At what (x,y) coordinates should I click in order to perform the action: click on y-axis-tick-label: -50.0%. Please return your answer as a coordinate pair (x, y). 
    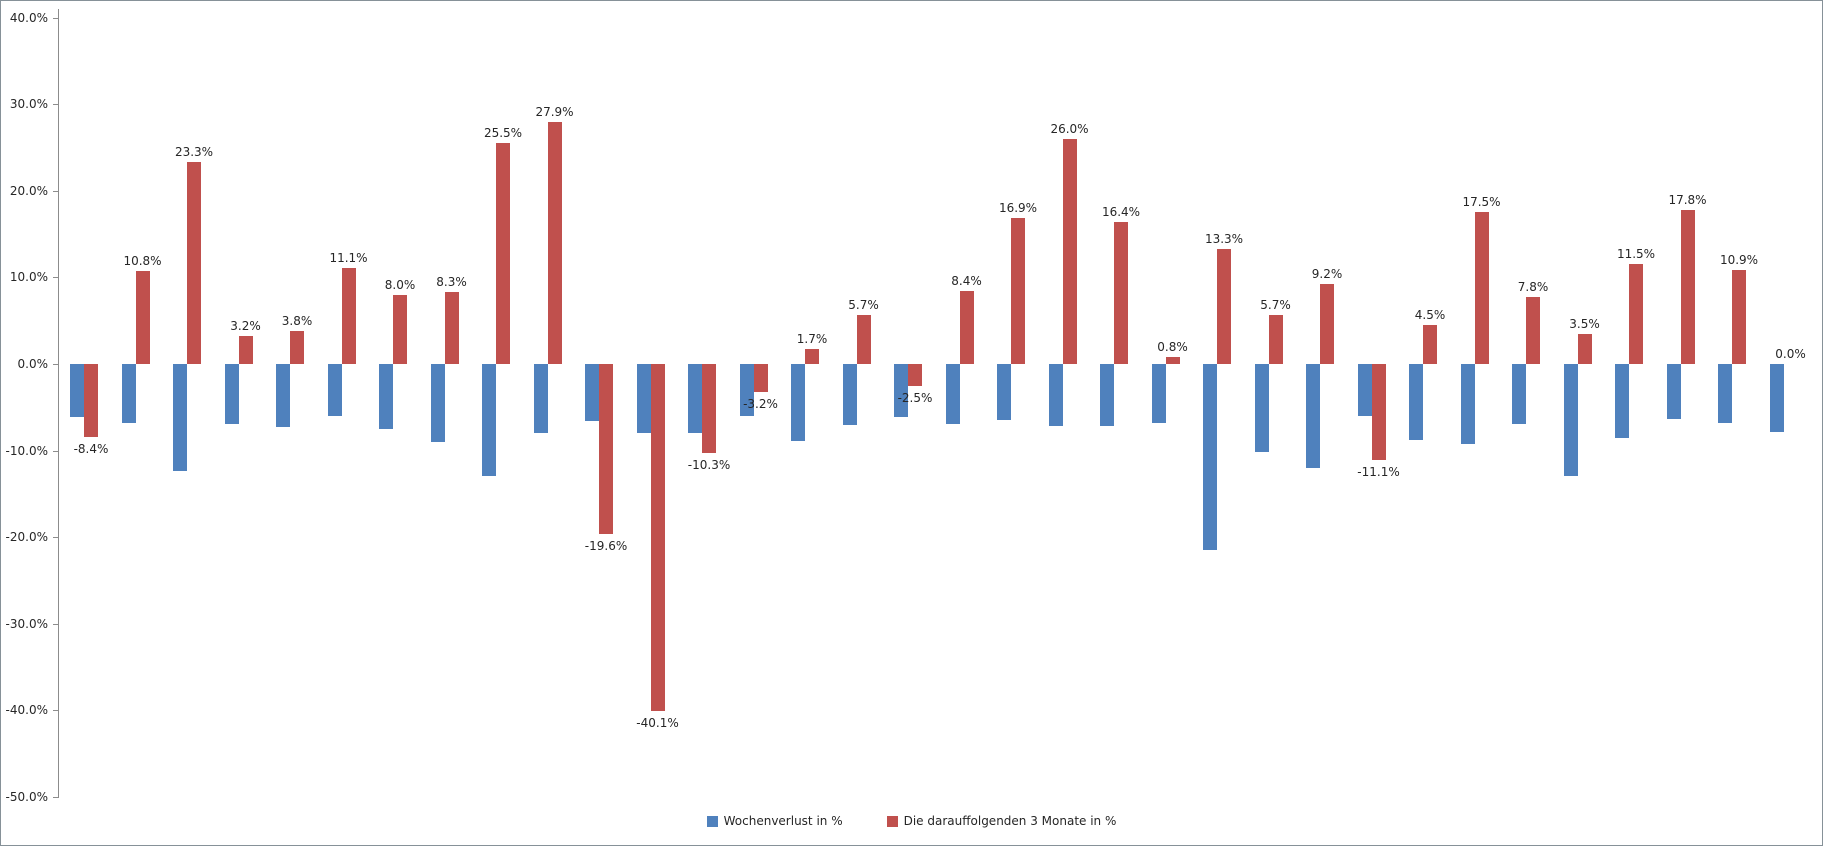
    Looking at the image, I should click on (26, 797).